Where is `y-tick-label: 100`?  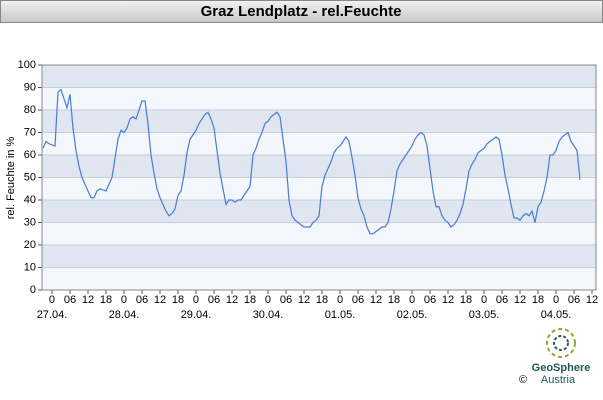 y-tick-label: 100 is located at coordinates (27, 65).